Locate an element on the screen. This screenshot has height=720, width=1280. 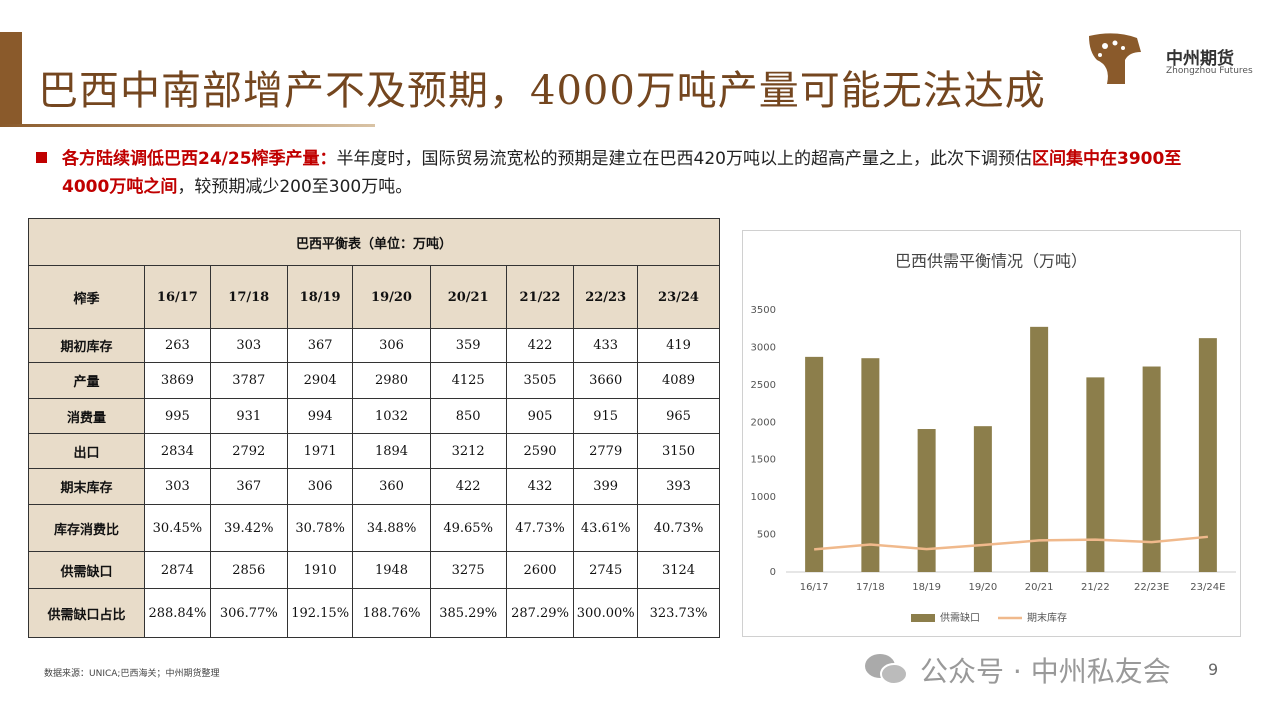
x-tick-label: 16/17 is located at coordinates (814, 587).